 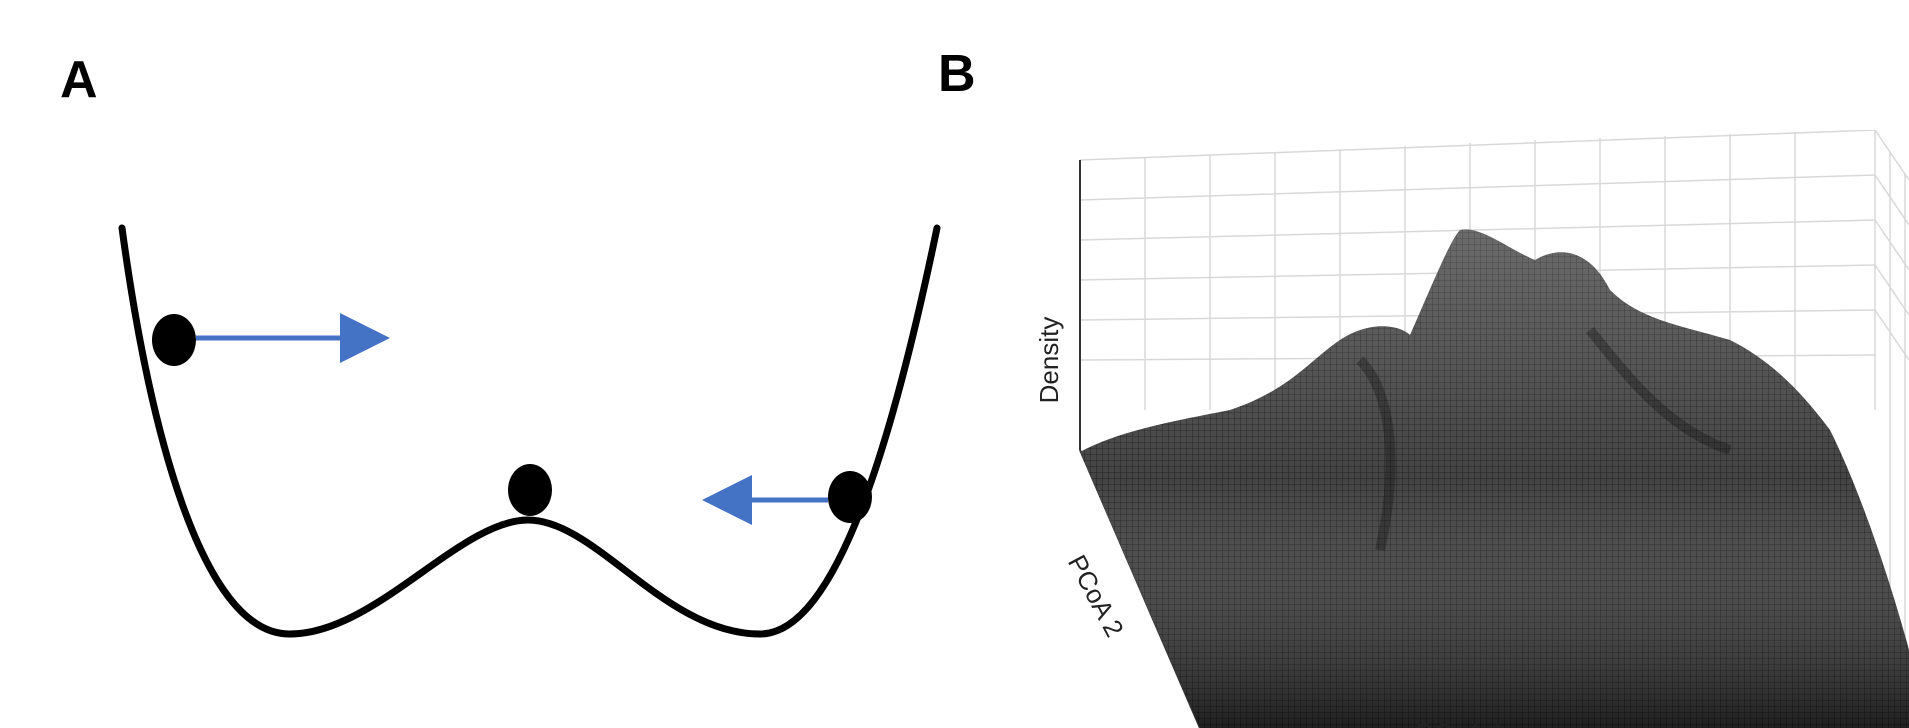 I want to click on z-axis-label: Density, so click(x=1049, y=360).